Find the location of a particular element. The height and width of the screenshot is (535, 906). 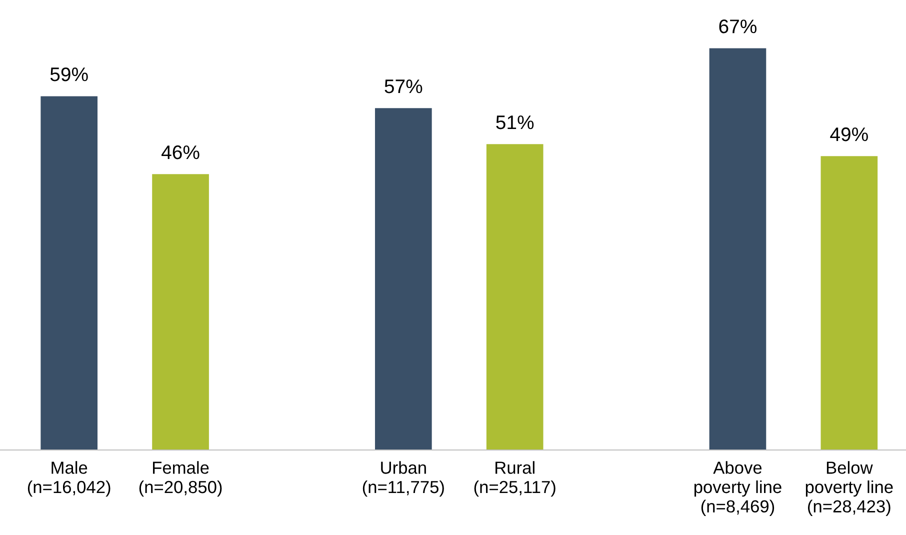

data-label: 51% is located at coordinates (515, 123).